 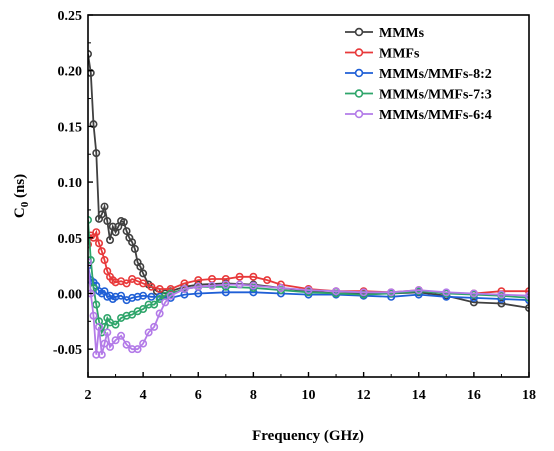 I want to click on legend-item: MMMs/MMFs-8:2, so click(x=418, y=74).